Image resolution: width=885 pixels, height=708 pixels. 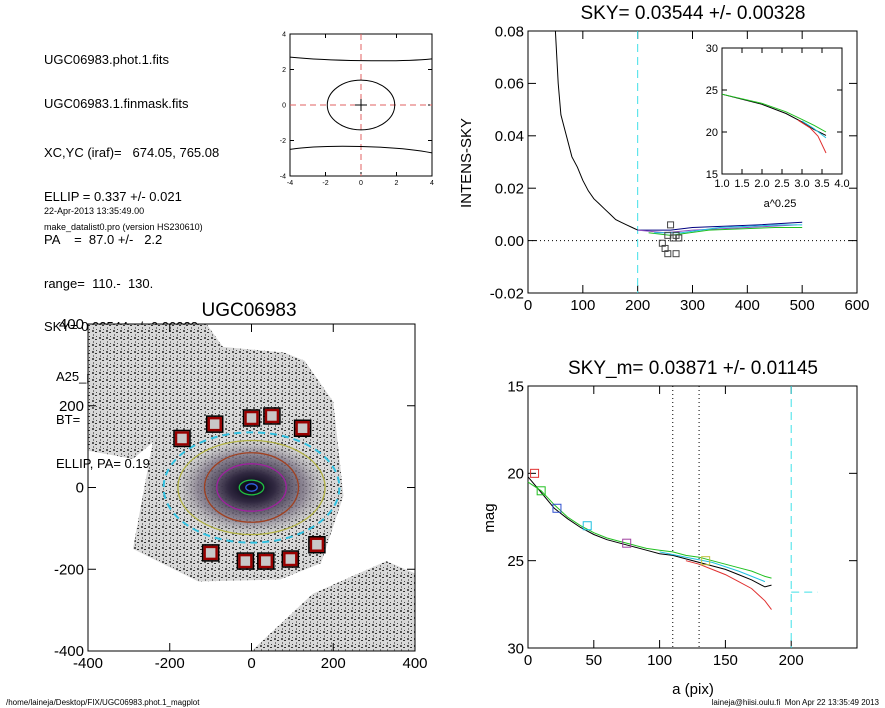 What do you see at coordinates (515, 474) in the screenshot?
I see `mag-ytick-label: 20` at bounding box center [515, 474].